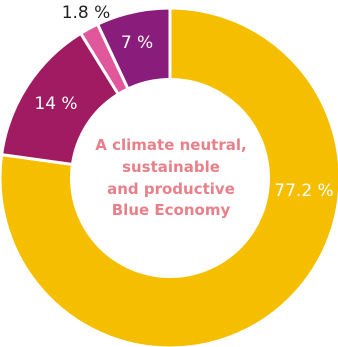  I want to click on center-label-line-4: Blue Economy, so click(171, 210).